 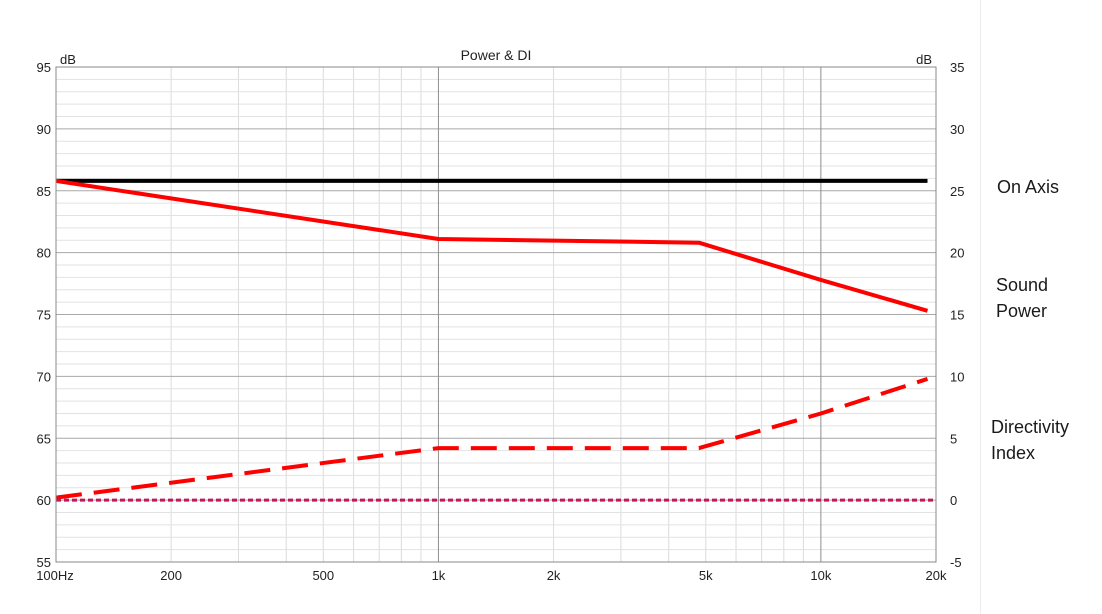 I want to click on left-tick-label: 60, so click(x=44, y=500).